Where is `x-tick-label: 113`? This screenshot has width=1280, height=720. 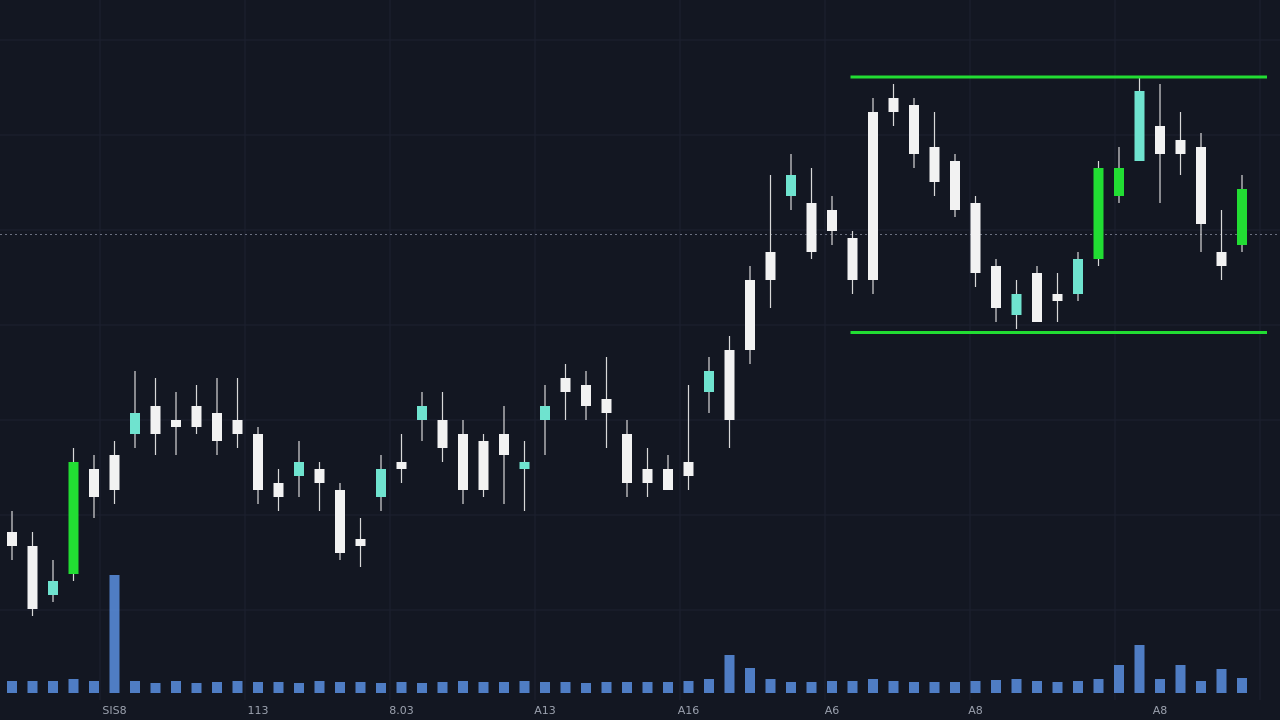 x-tick-label: 113 is located at coordinates (258, 710).